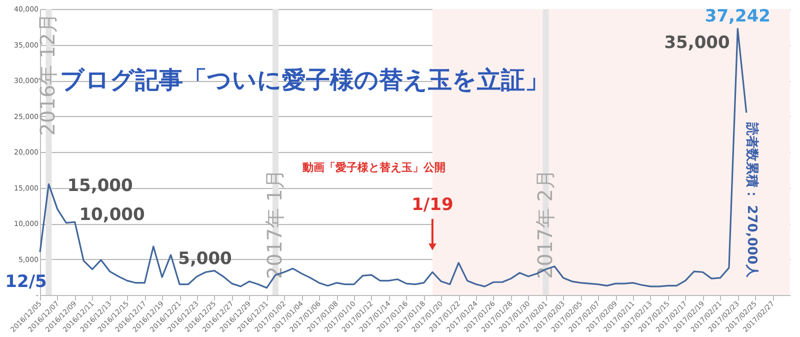 This screenshot has width=800, height=337. What do you see at coordinates (697, 43) in the screenshot?
I see `annotation: 35,000` at bounding box center [697, 43].